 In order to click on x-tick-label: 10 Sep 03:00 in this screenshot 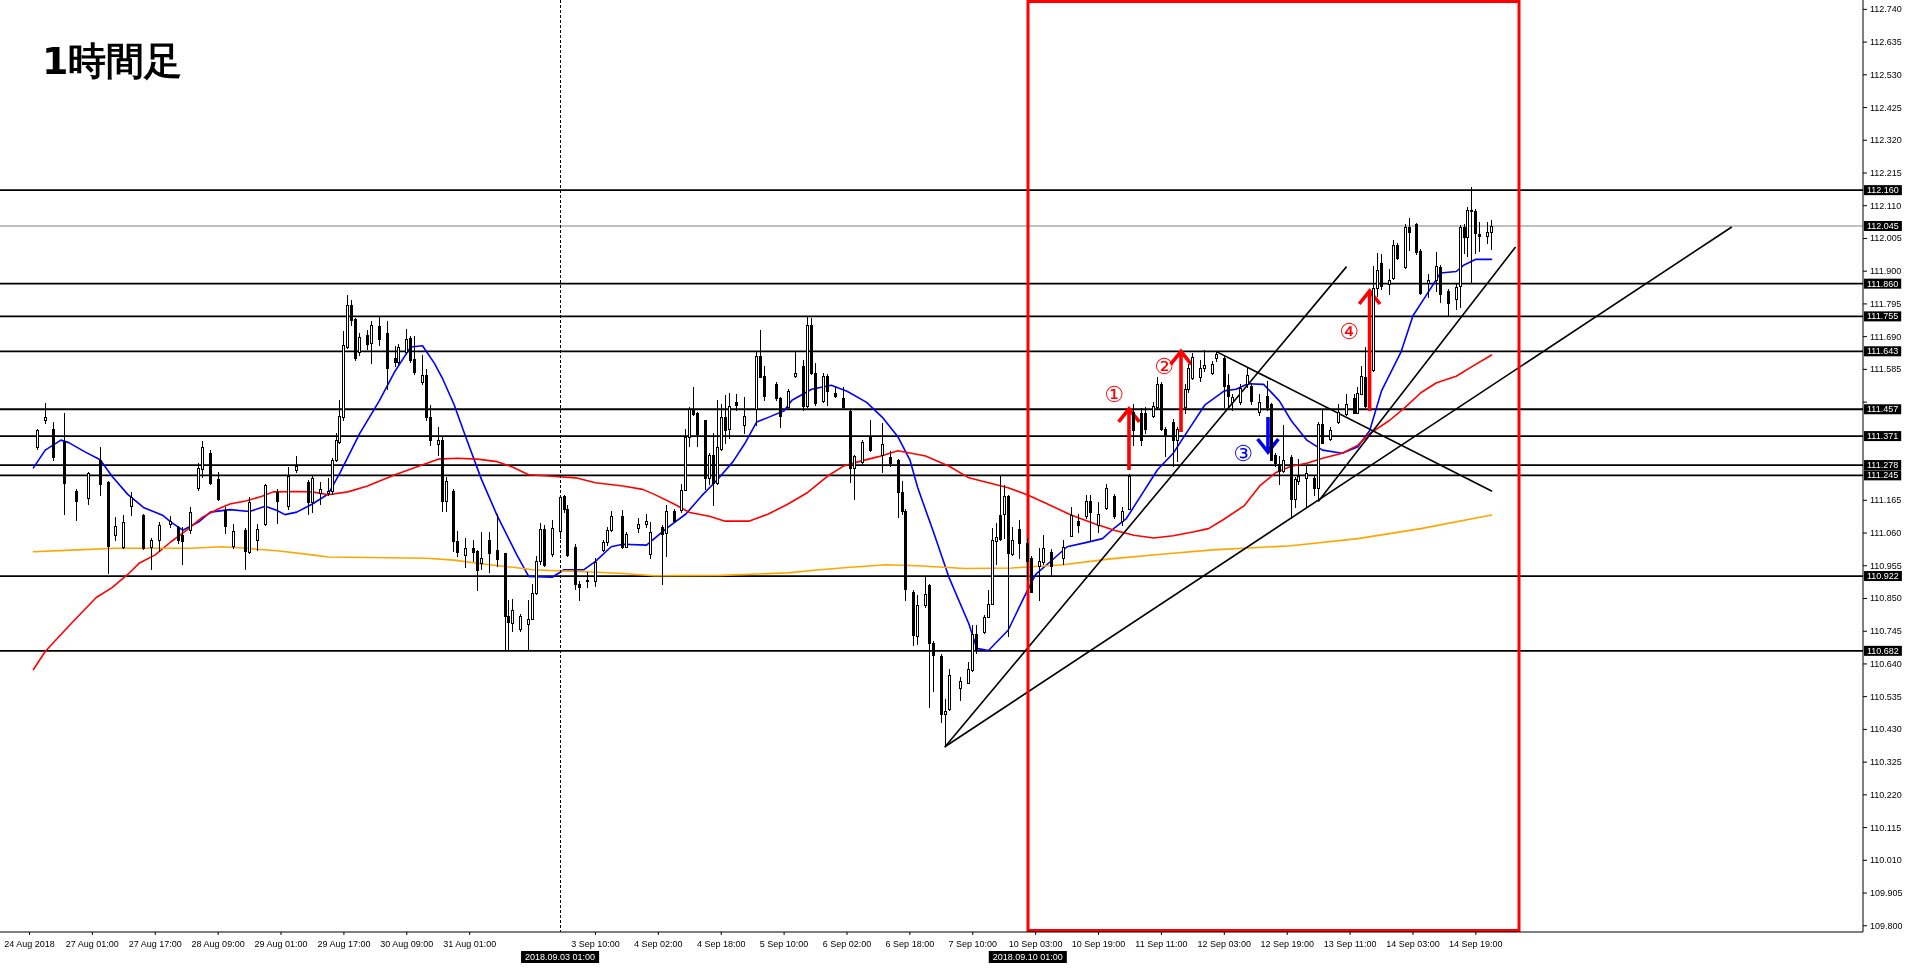, I will do `click(1035, 944)`.